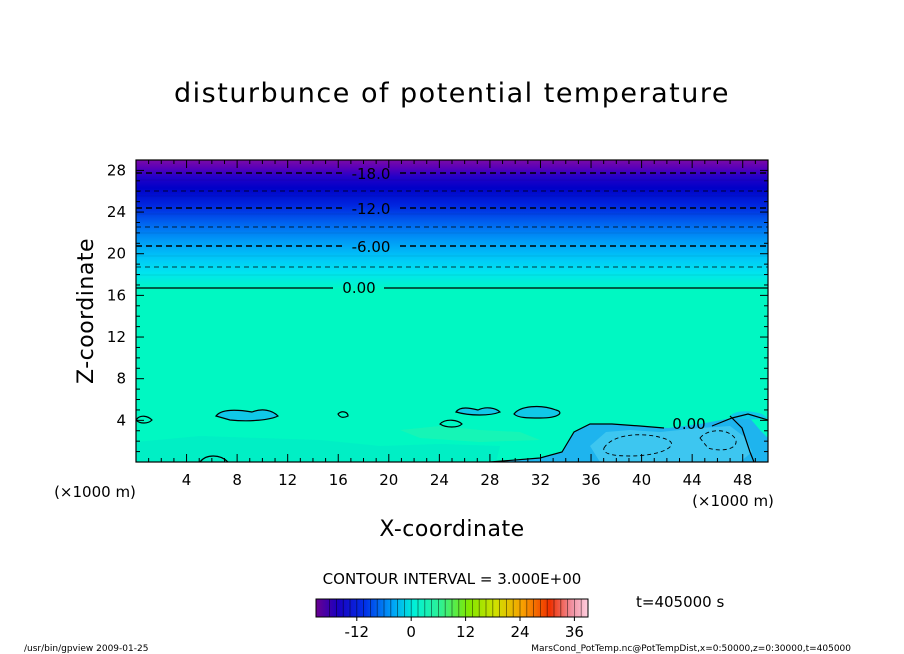 This screenshot has width=904, height=654. Describe the element at coordinates (742, 480) in the screenshot. I see `x-tick-label: 48` at that location.